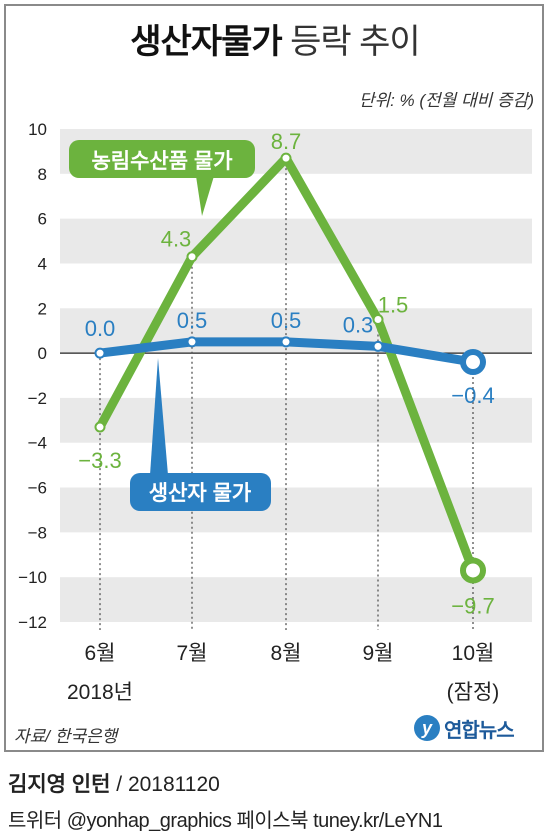 The width and height of the screenshot is (550, 837). What do you see at coordinates (32, 577) in the screenshot?
I see `y-tick-label: −10` at bounding box center [32, 577].